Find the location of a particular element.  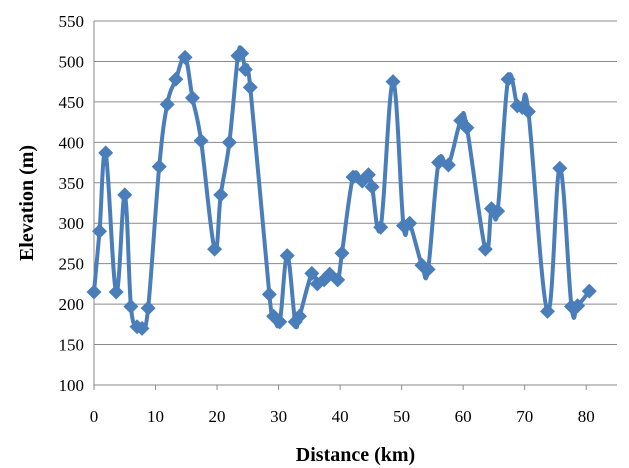

y-tick-label: 550 is located at coordinates (72, 21).